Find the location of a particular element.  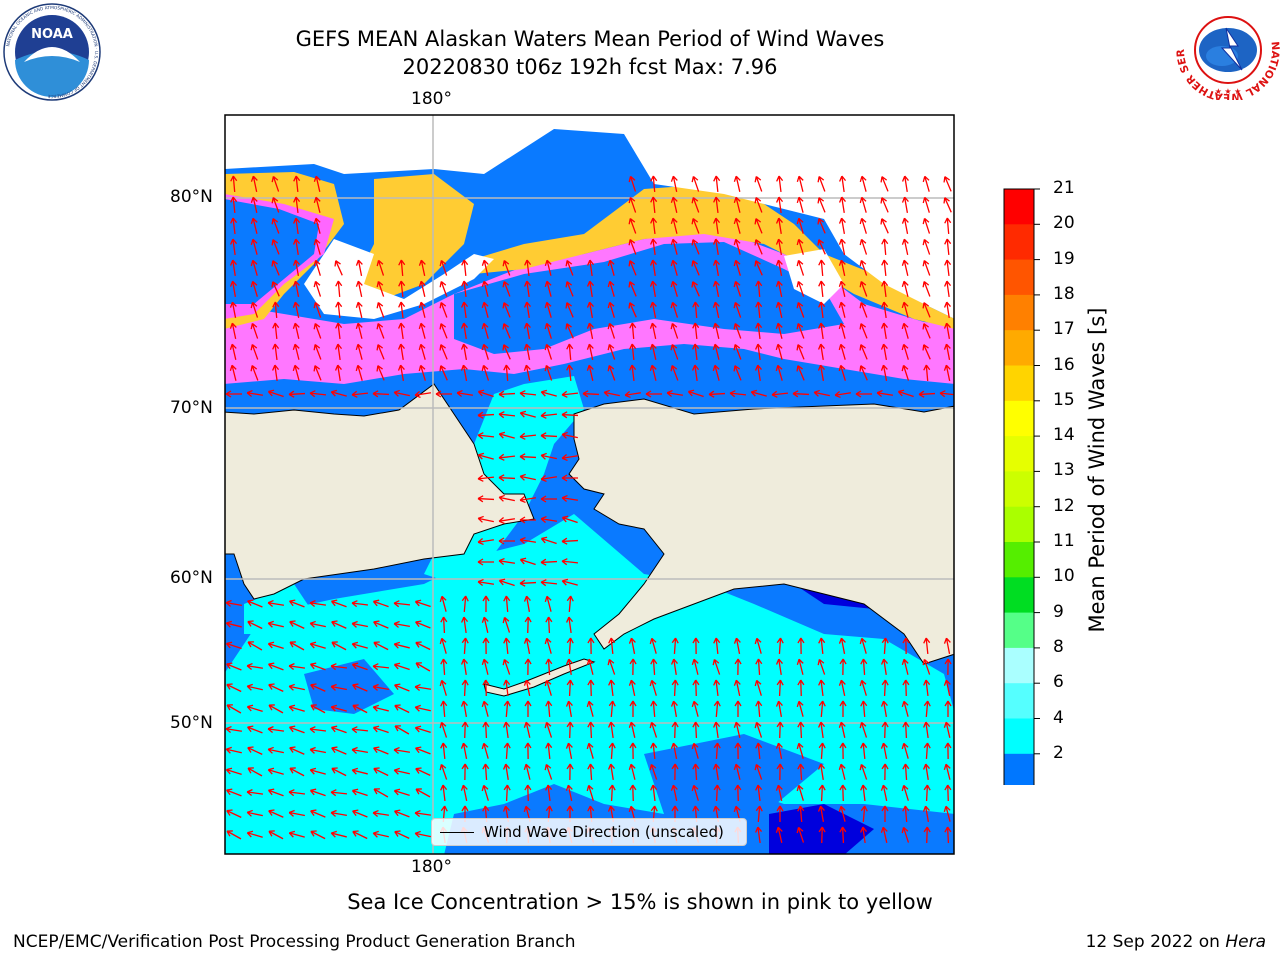

colorbar-tick-label: 21 is located at coordinates (1064, 188).